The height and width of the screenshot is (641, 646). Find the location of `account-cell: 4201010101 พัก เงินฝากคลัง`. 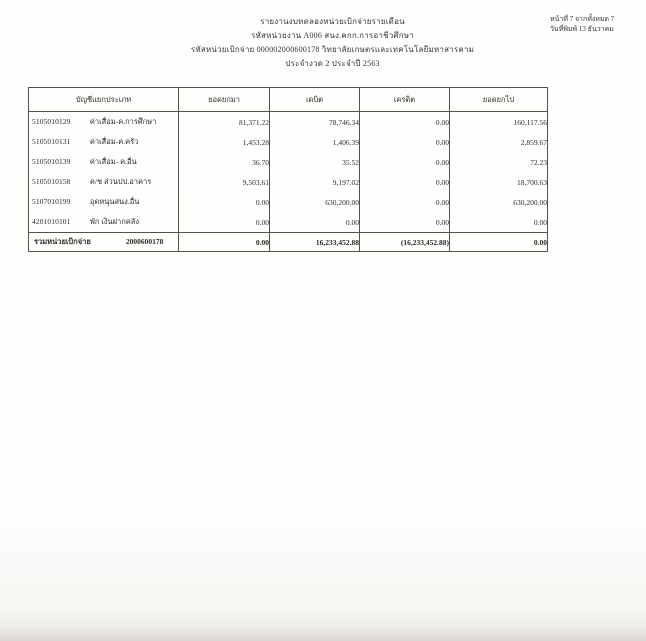

account-cell: 4201010101 พัก เงินฝากคลัง is located at coordinates (103, 222).